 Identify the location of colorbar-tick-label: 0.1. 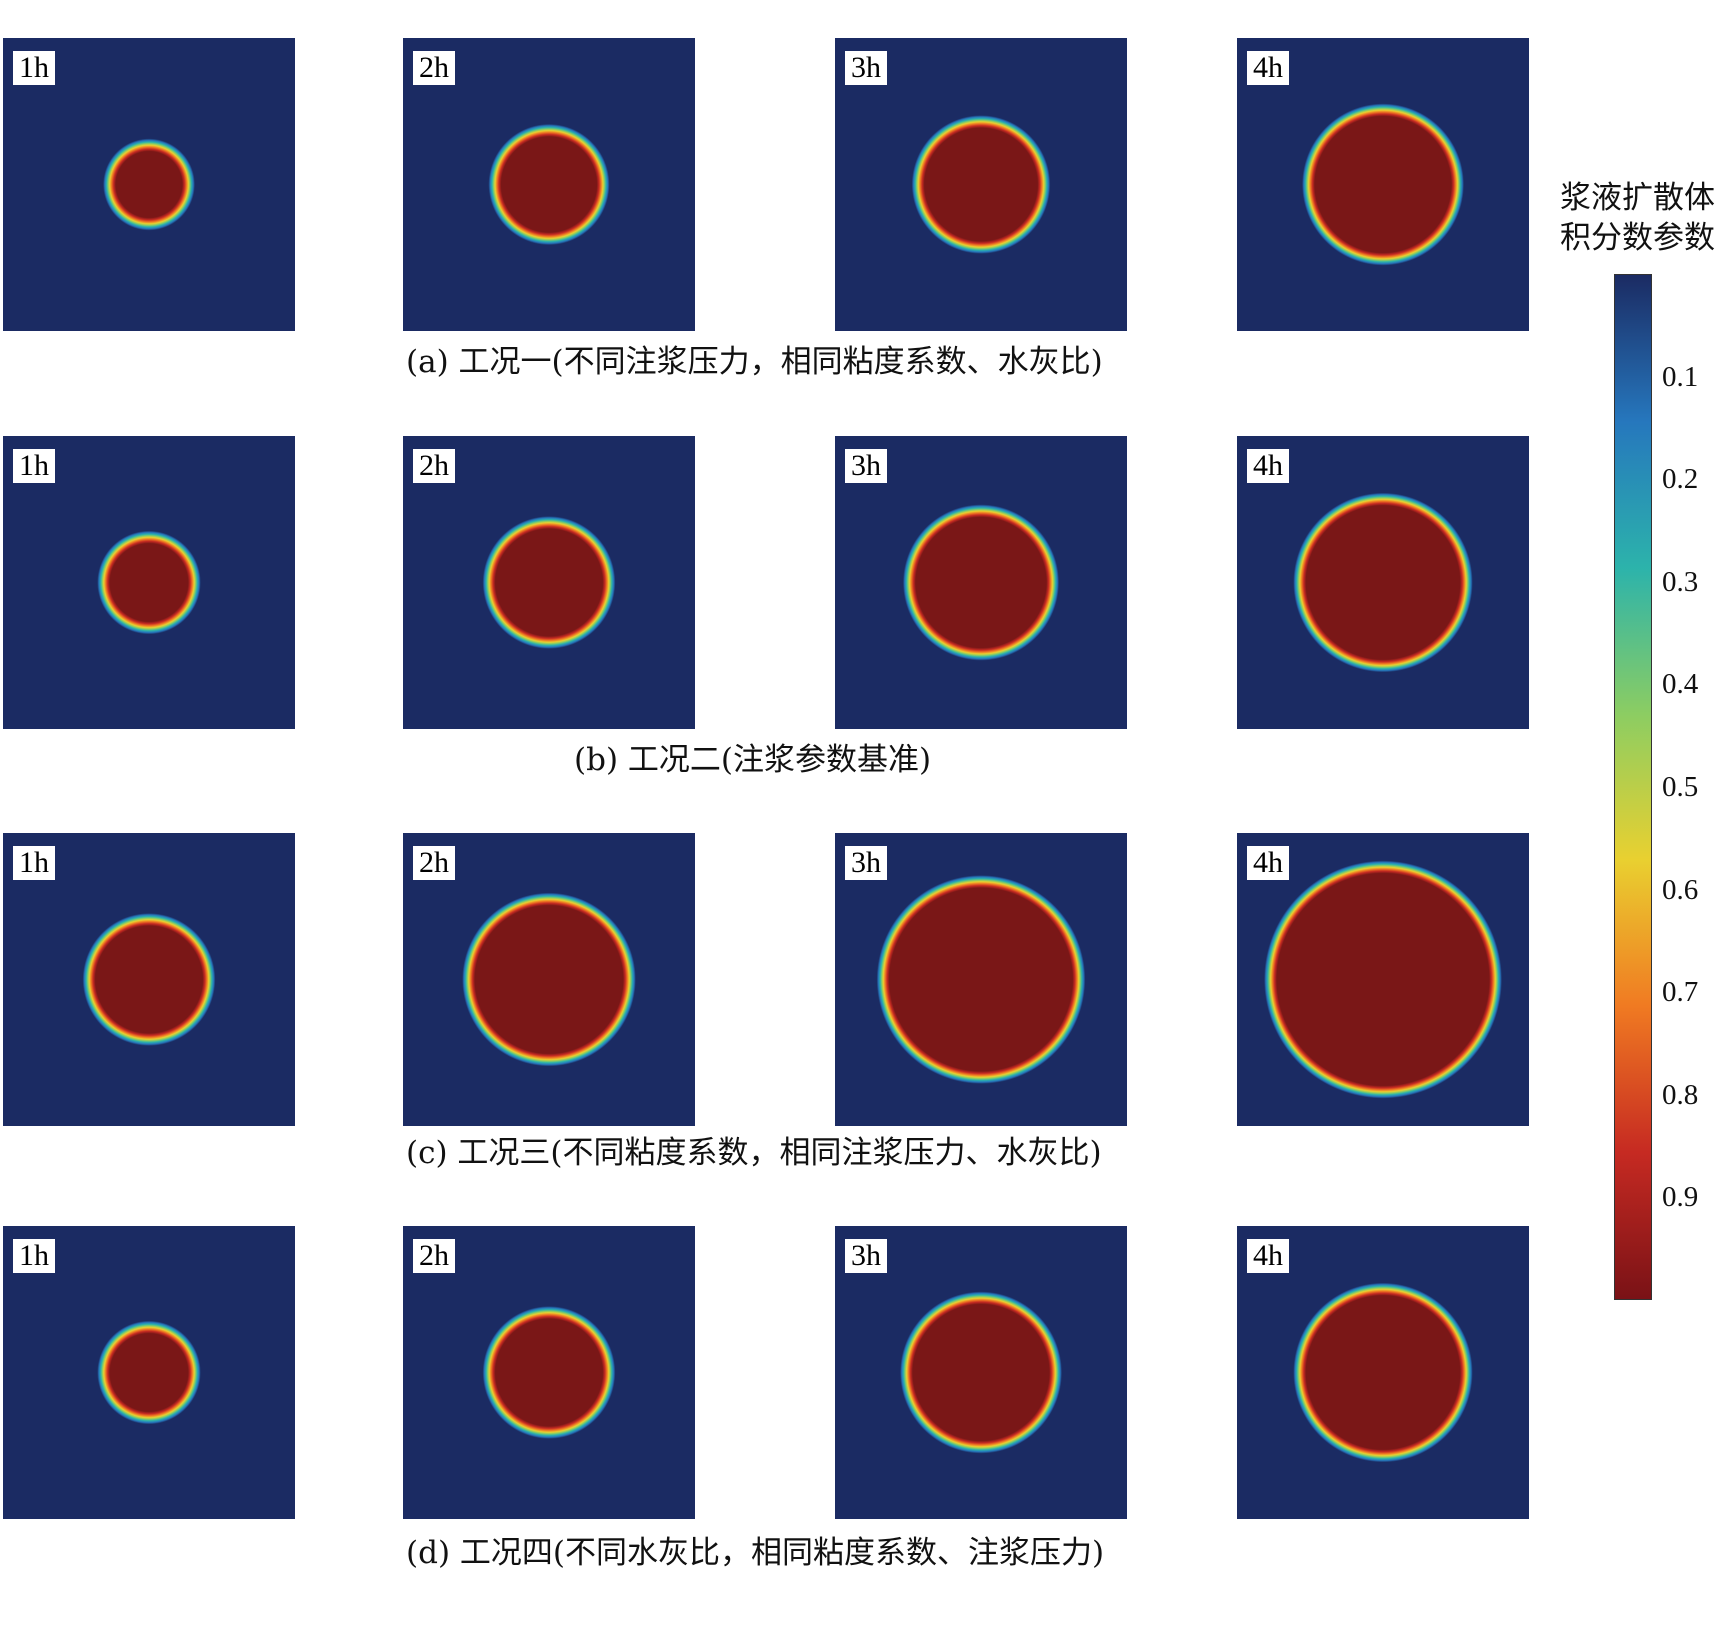
(1680, 376).